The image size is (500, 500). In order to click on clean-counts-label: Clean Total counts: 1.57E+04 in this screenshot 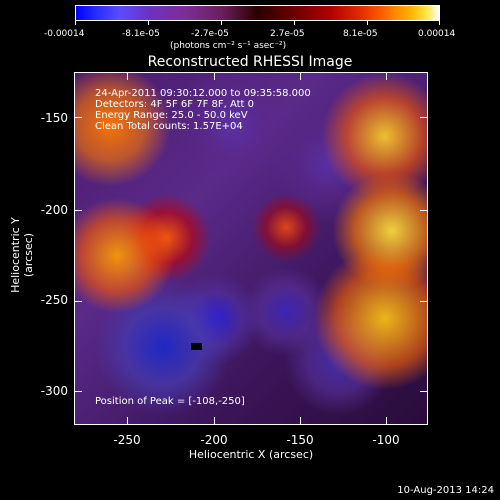, I will do `click(169, 126)`.